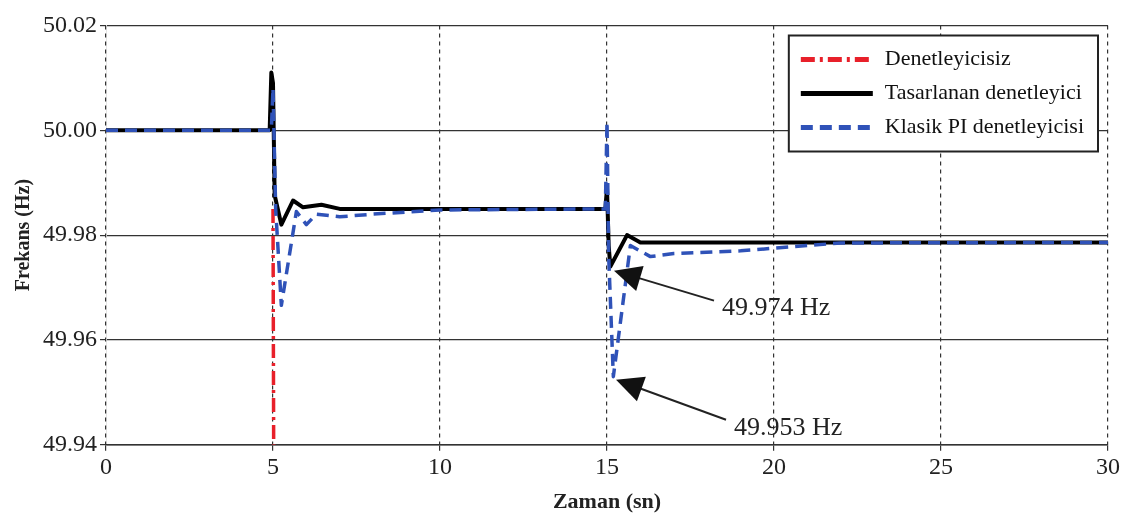  What do you see at coordinates (983, 92) in the screenshot?
I see `legend-label: Tasarlanan denetleyici` at bounding box center [983, 92].